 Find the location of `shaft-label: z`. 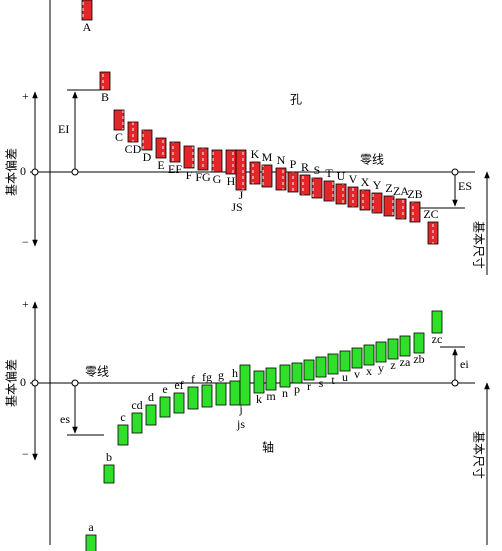

shaft-label: z is located at coordinates (392, 365).